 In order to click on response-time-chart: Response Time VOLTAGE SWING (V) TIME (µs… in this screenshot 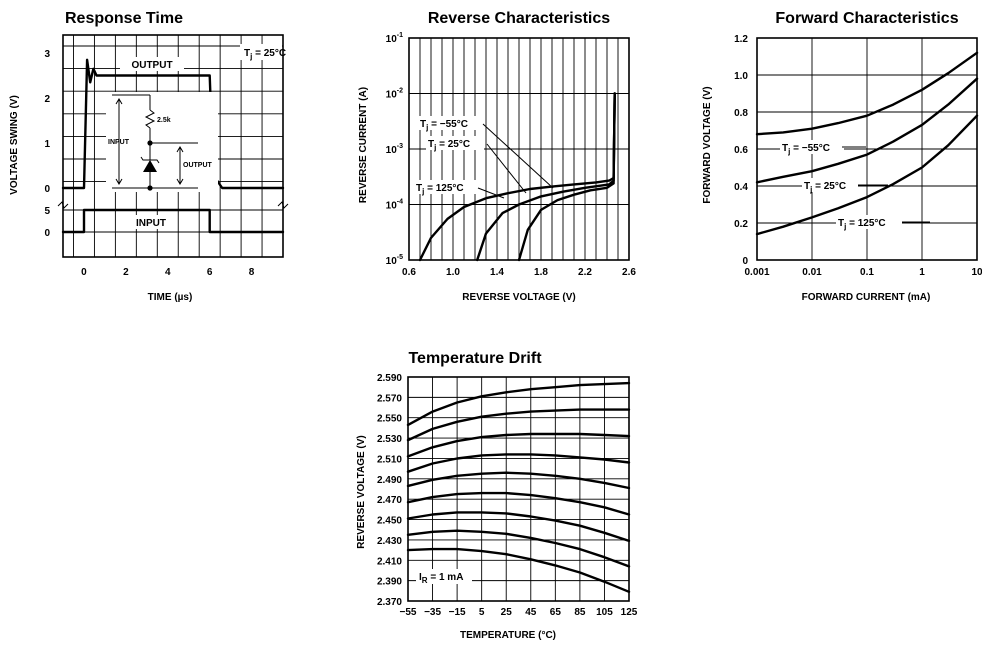, I will do `click(149, 156)`.